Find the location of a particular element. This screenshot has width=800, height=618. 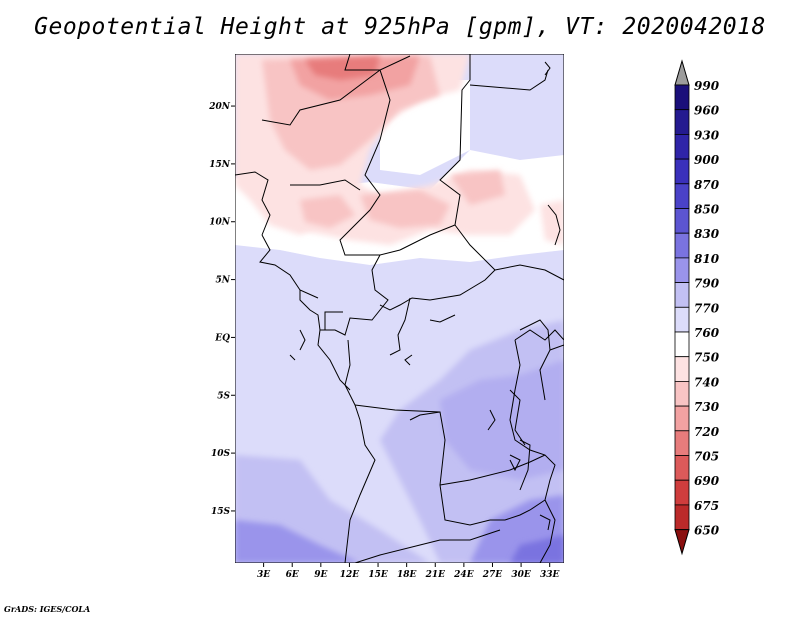

lon-label: 12E is located at coordinates (350, 575).